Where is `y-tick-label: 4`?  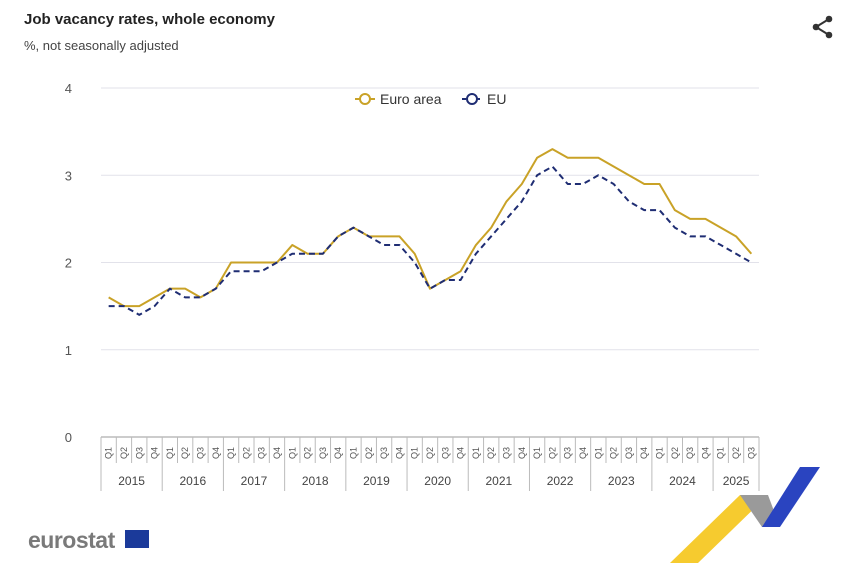
y-tick-label: 4 is located at coordinates (68, 88).